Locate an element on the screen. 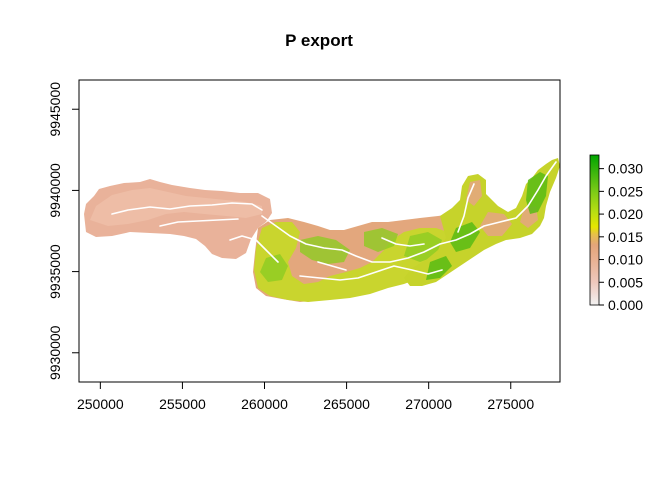  y-axis: 9930000 9935000 9940000 9945000 is located at coordinates (63, 231).